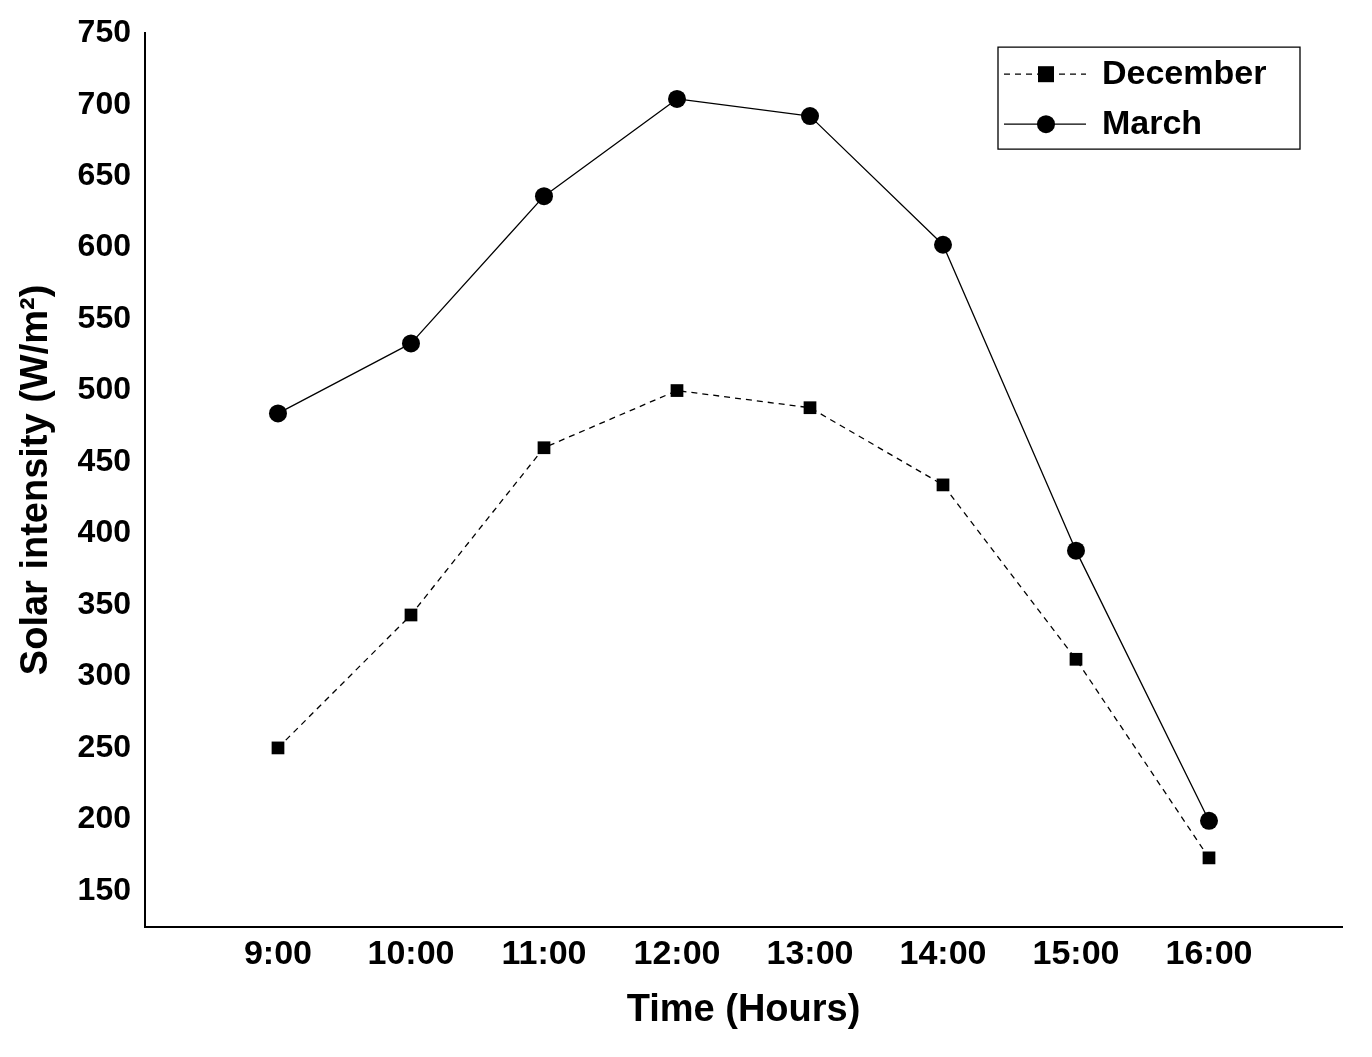 The image size is (1372, 1057). I want to click on y-tick-label: 350, so click(104, 602).